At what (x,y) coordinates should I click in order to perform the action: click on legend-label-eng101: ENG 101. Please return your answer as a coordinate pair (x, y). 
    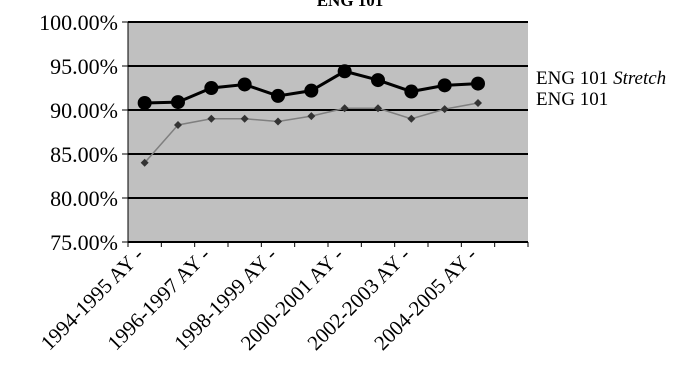
    Looking at the image, I should click on (572, 99).